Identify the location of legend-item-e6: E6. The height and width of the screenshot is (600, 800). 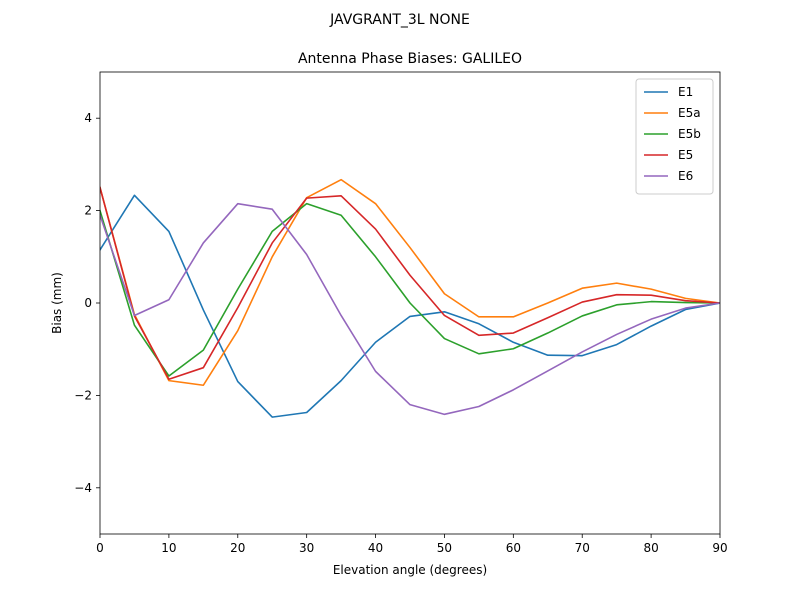
(668, 176).